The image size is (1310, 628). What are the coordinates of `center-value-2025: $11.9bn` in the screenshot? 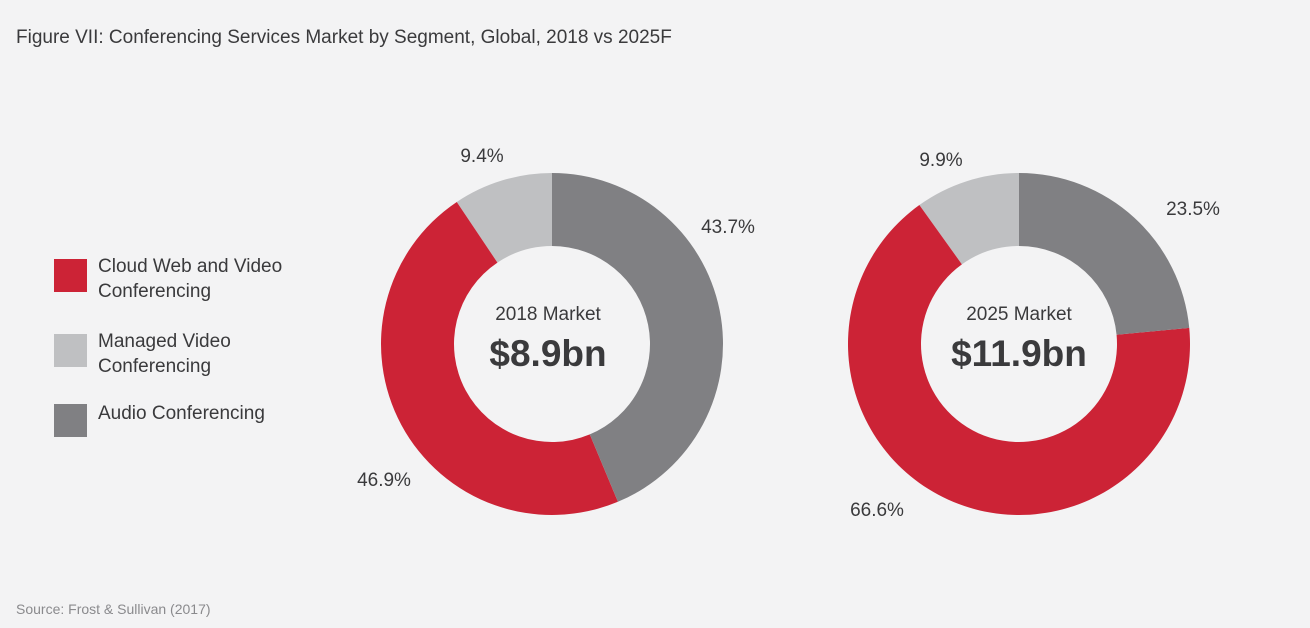 It's located at (1019, 353).